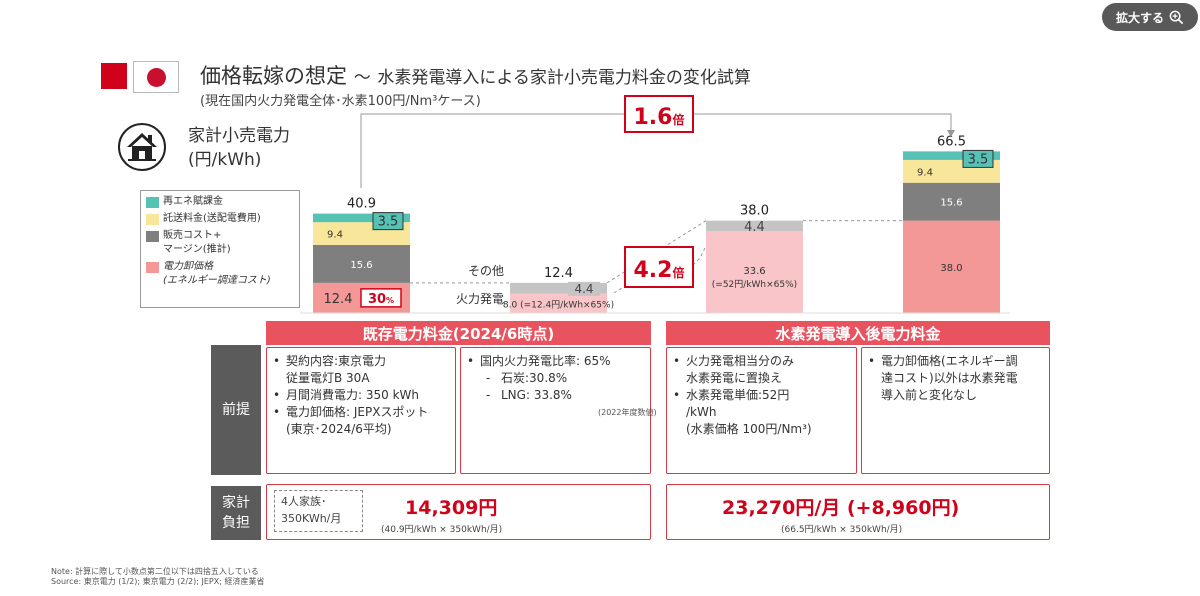  Describe the element at coordinates (955, 410) in the screenshot. I see `premise-box-unchanged: 電力卸価格(エネルギー調 達コスト)以外は水素発電 導入前と変化なし` at that location.